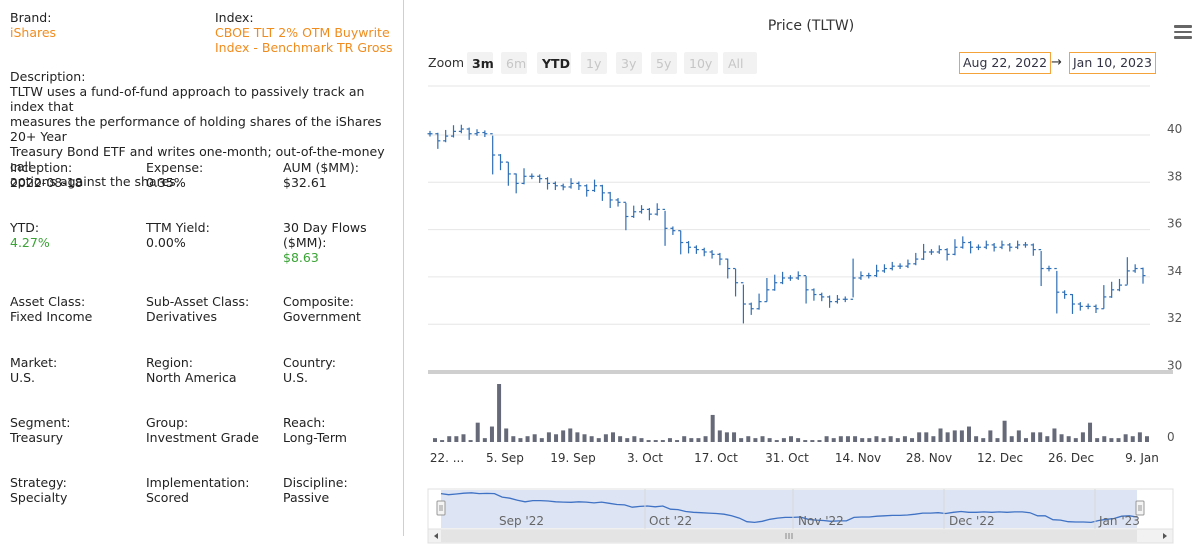 The height and width of the screenshot is (555, 1200). I want to click on pane-separator, so click(800, 372).